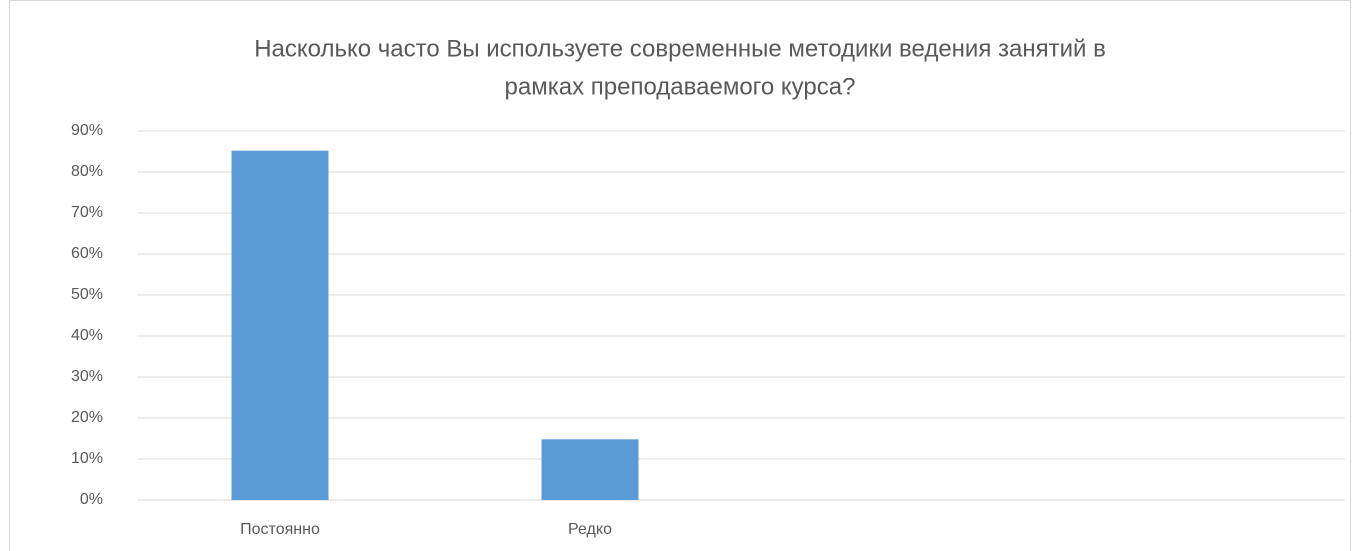 This screenshot has height=551, width=1357. Describe the element at coordinates (87, 458) in the screenshot. I see `y-tick-label: 10%` at that location.